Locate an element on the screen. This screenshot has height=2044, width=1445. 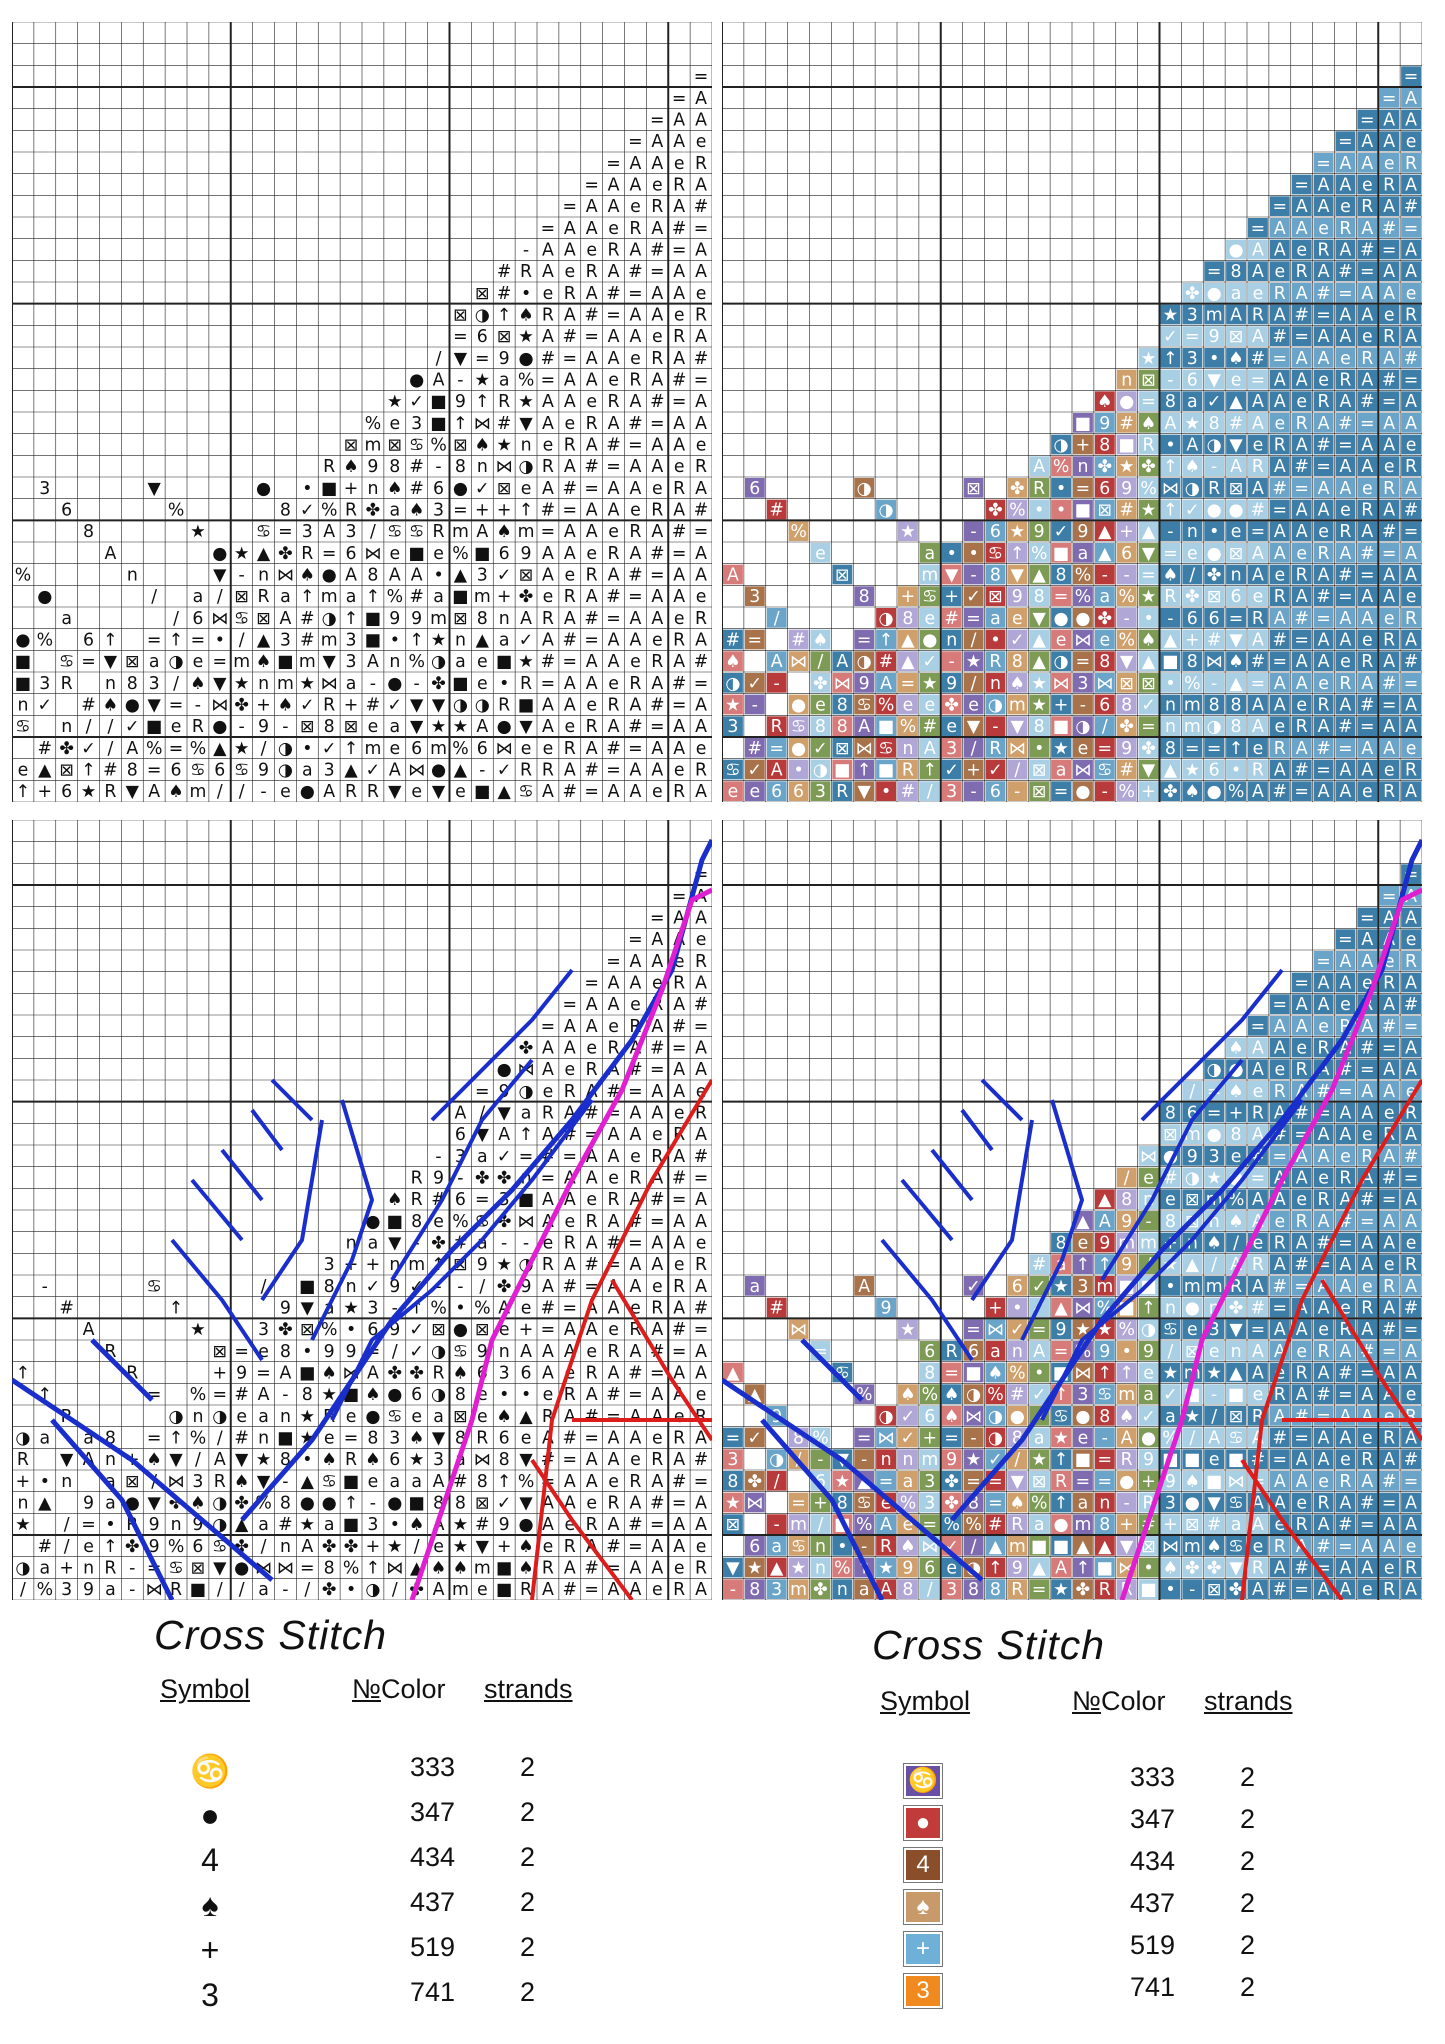
legend-swatch: + is located at coordinates (923, 1949).